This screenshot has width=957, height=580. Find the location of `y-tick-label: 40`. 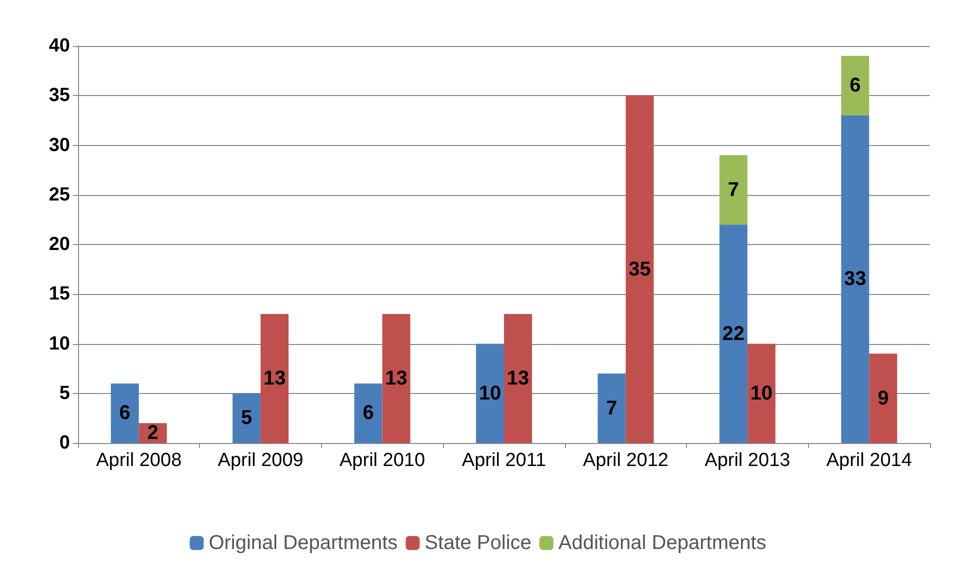

y-tick-label: 40 is located at coordinates (59, 46).